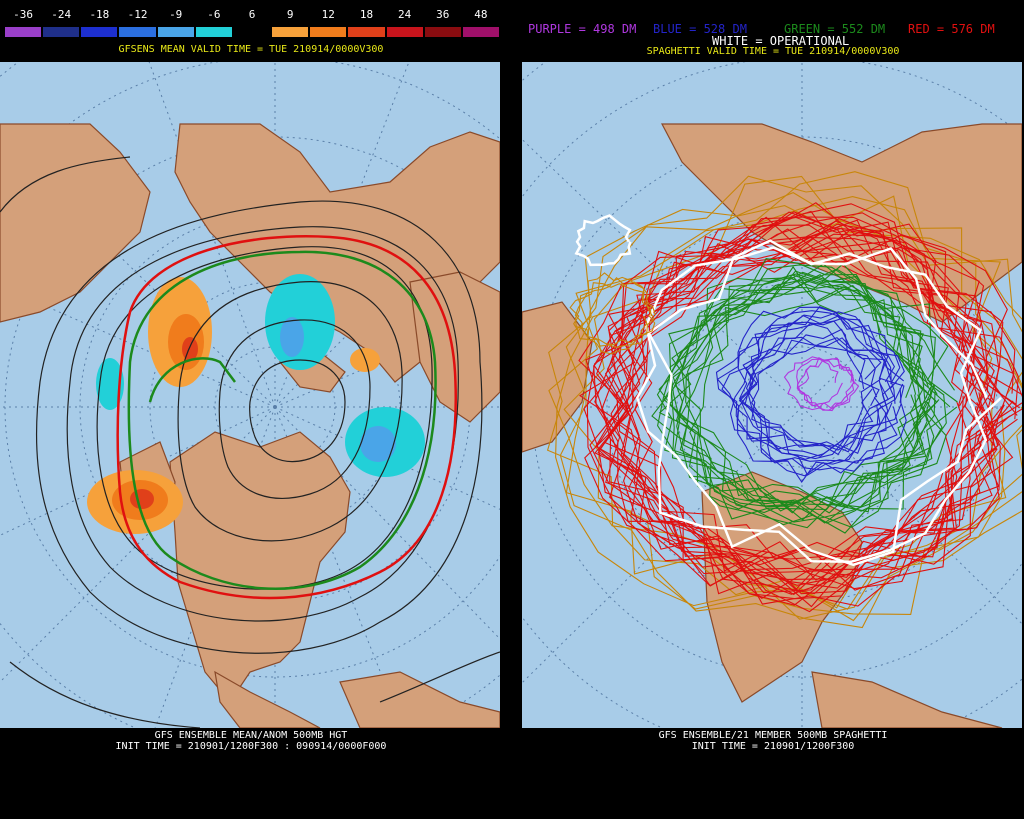 The height and width of the screenshot is (819, 1024). What do you see at coordinates (365, 360) in the screenshot?
I see `positive-anomaly-europe` at bounding box center [365, 360].